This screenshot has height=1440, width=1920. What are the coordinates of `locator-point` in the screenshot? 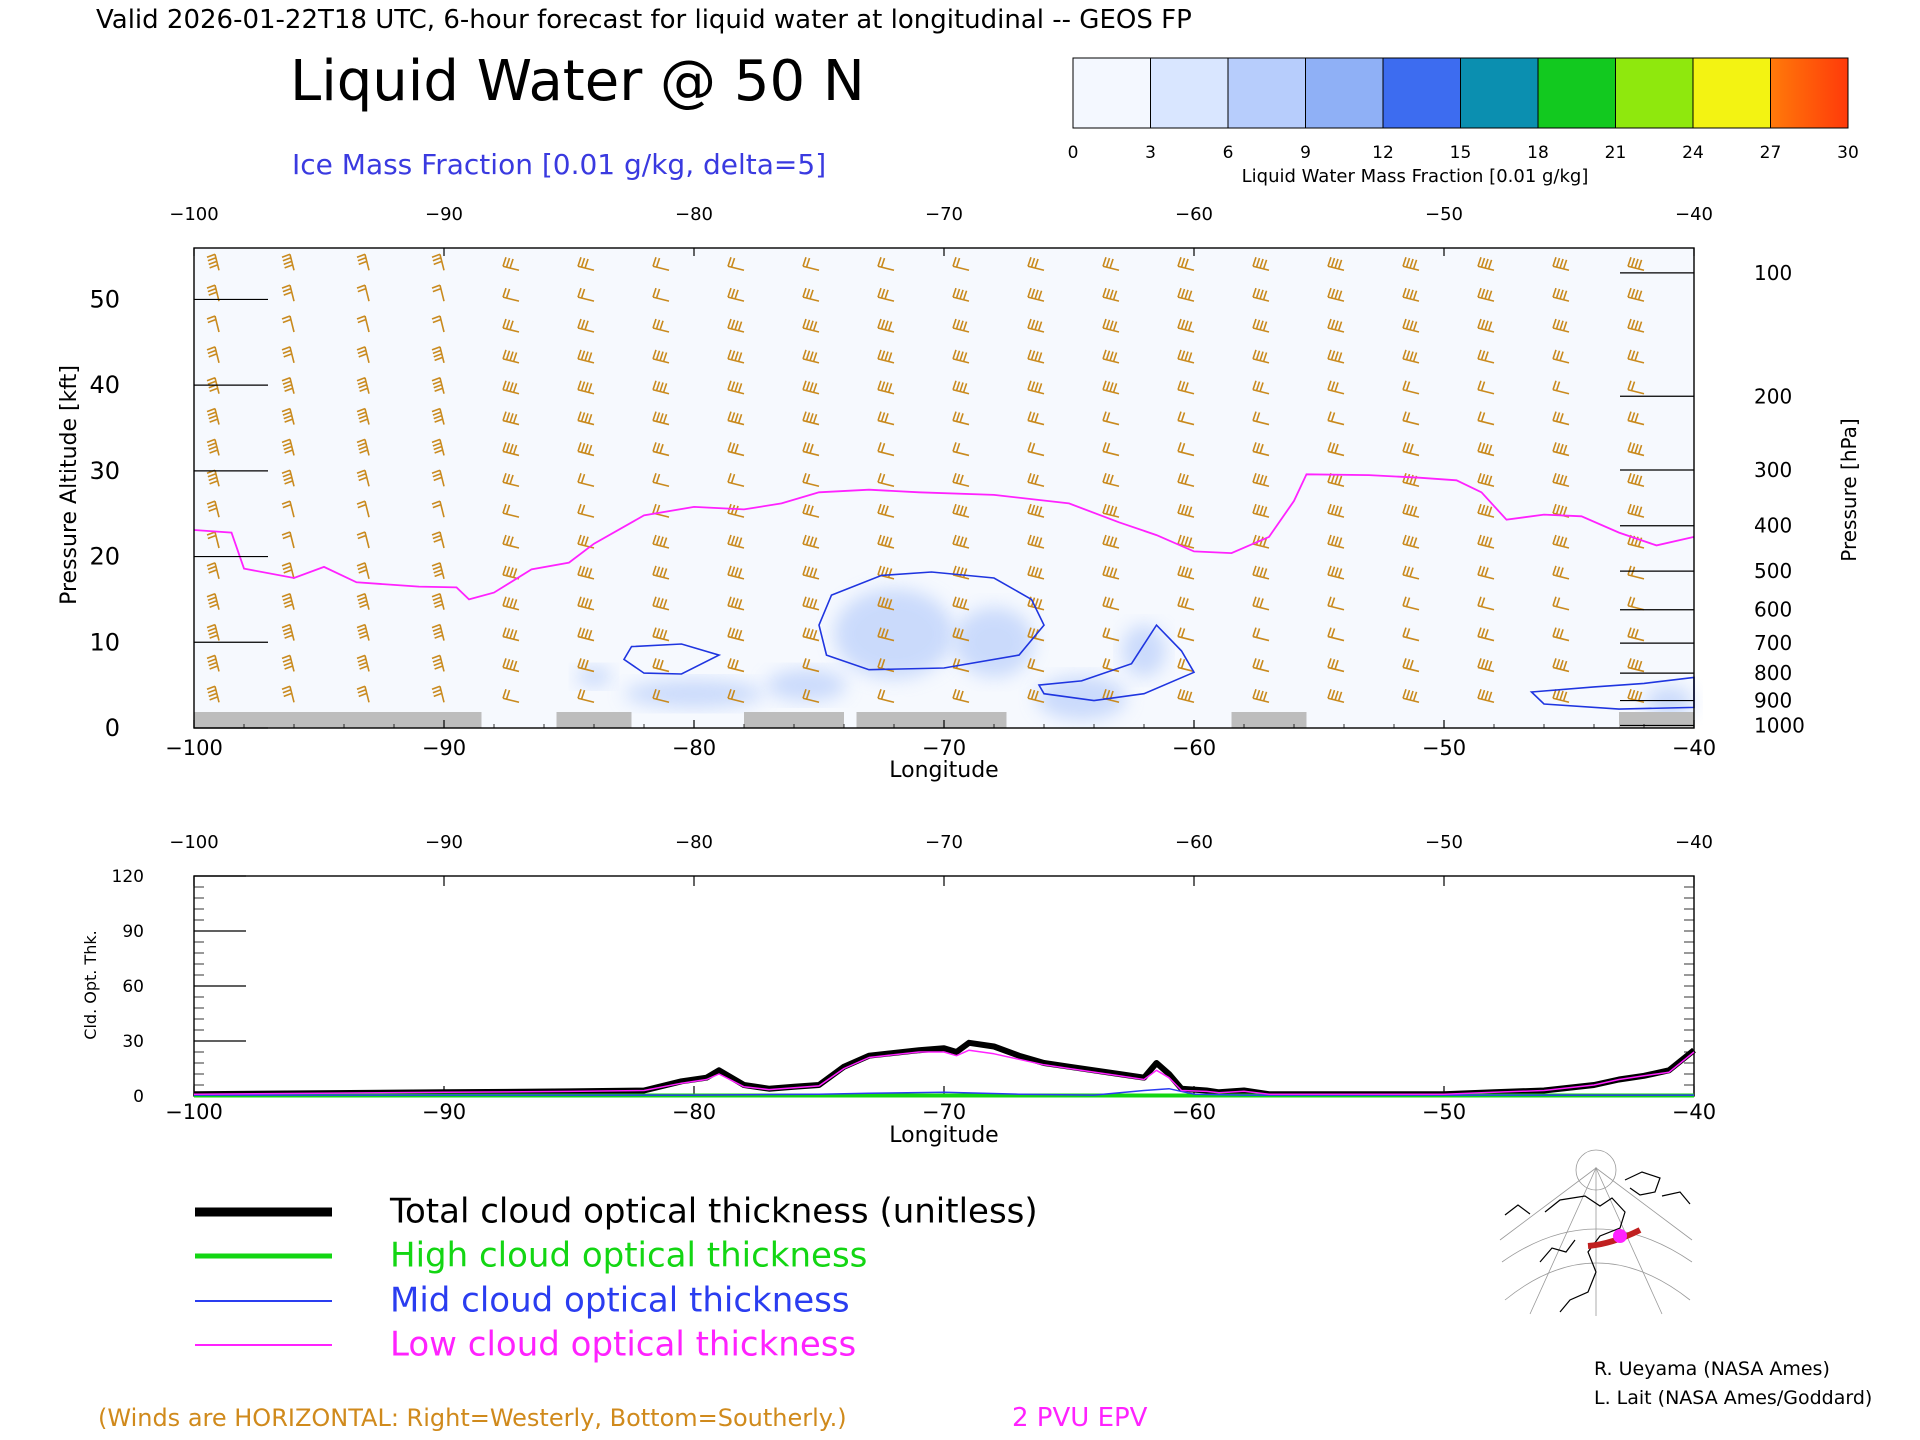 It's located at (1620, 1236).